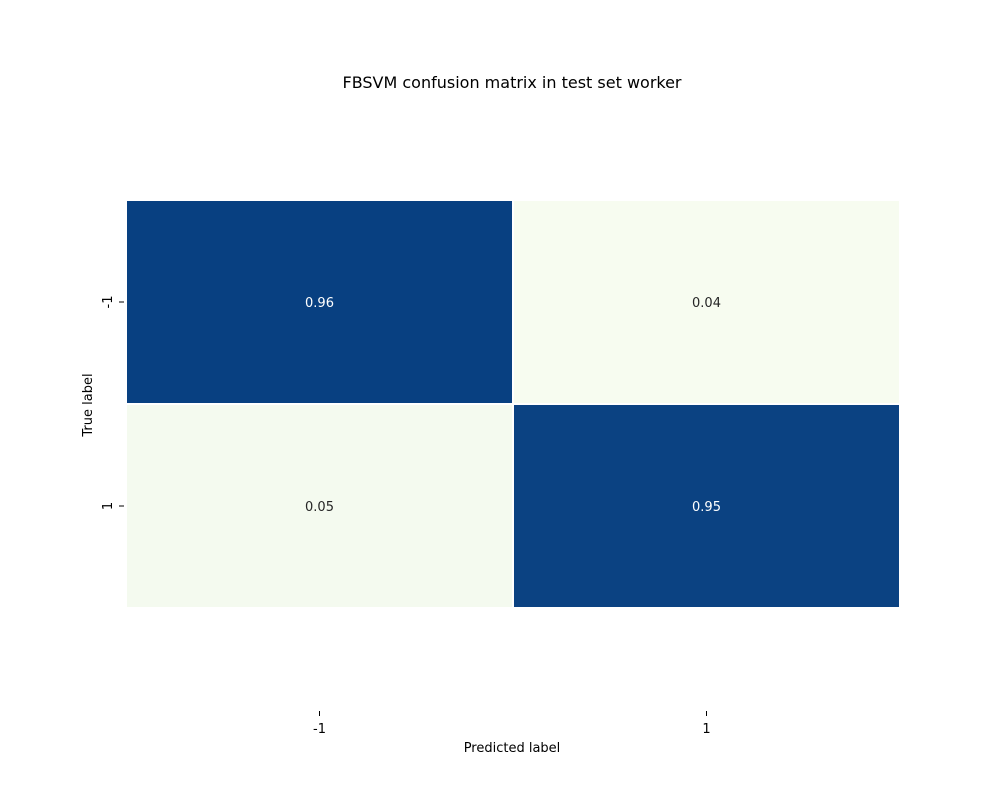 The width and height of the screenshot is (1000, 800). What do you see at coordinates (112, 403) in the screenshot?
I see `y-axis-ticks: -1 1` at bounding box center [112, 403].